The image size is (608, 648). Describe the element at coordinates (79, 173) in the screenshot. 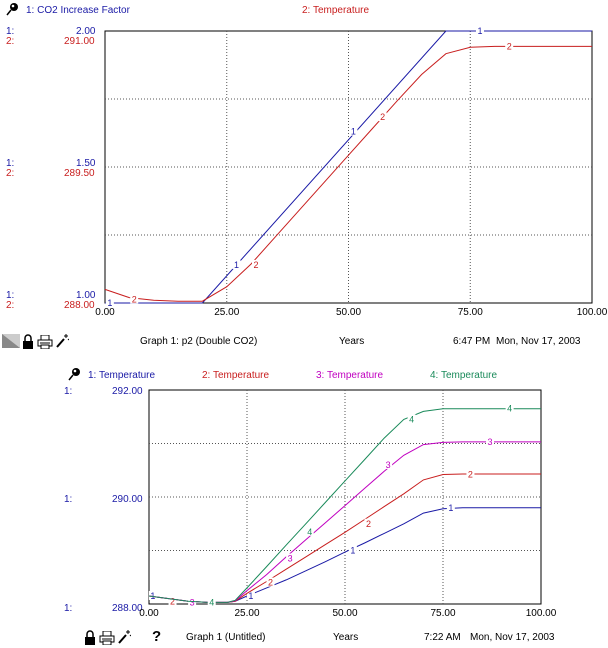

I see `axis-row-mid-value-2: 289.50` at that location.